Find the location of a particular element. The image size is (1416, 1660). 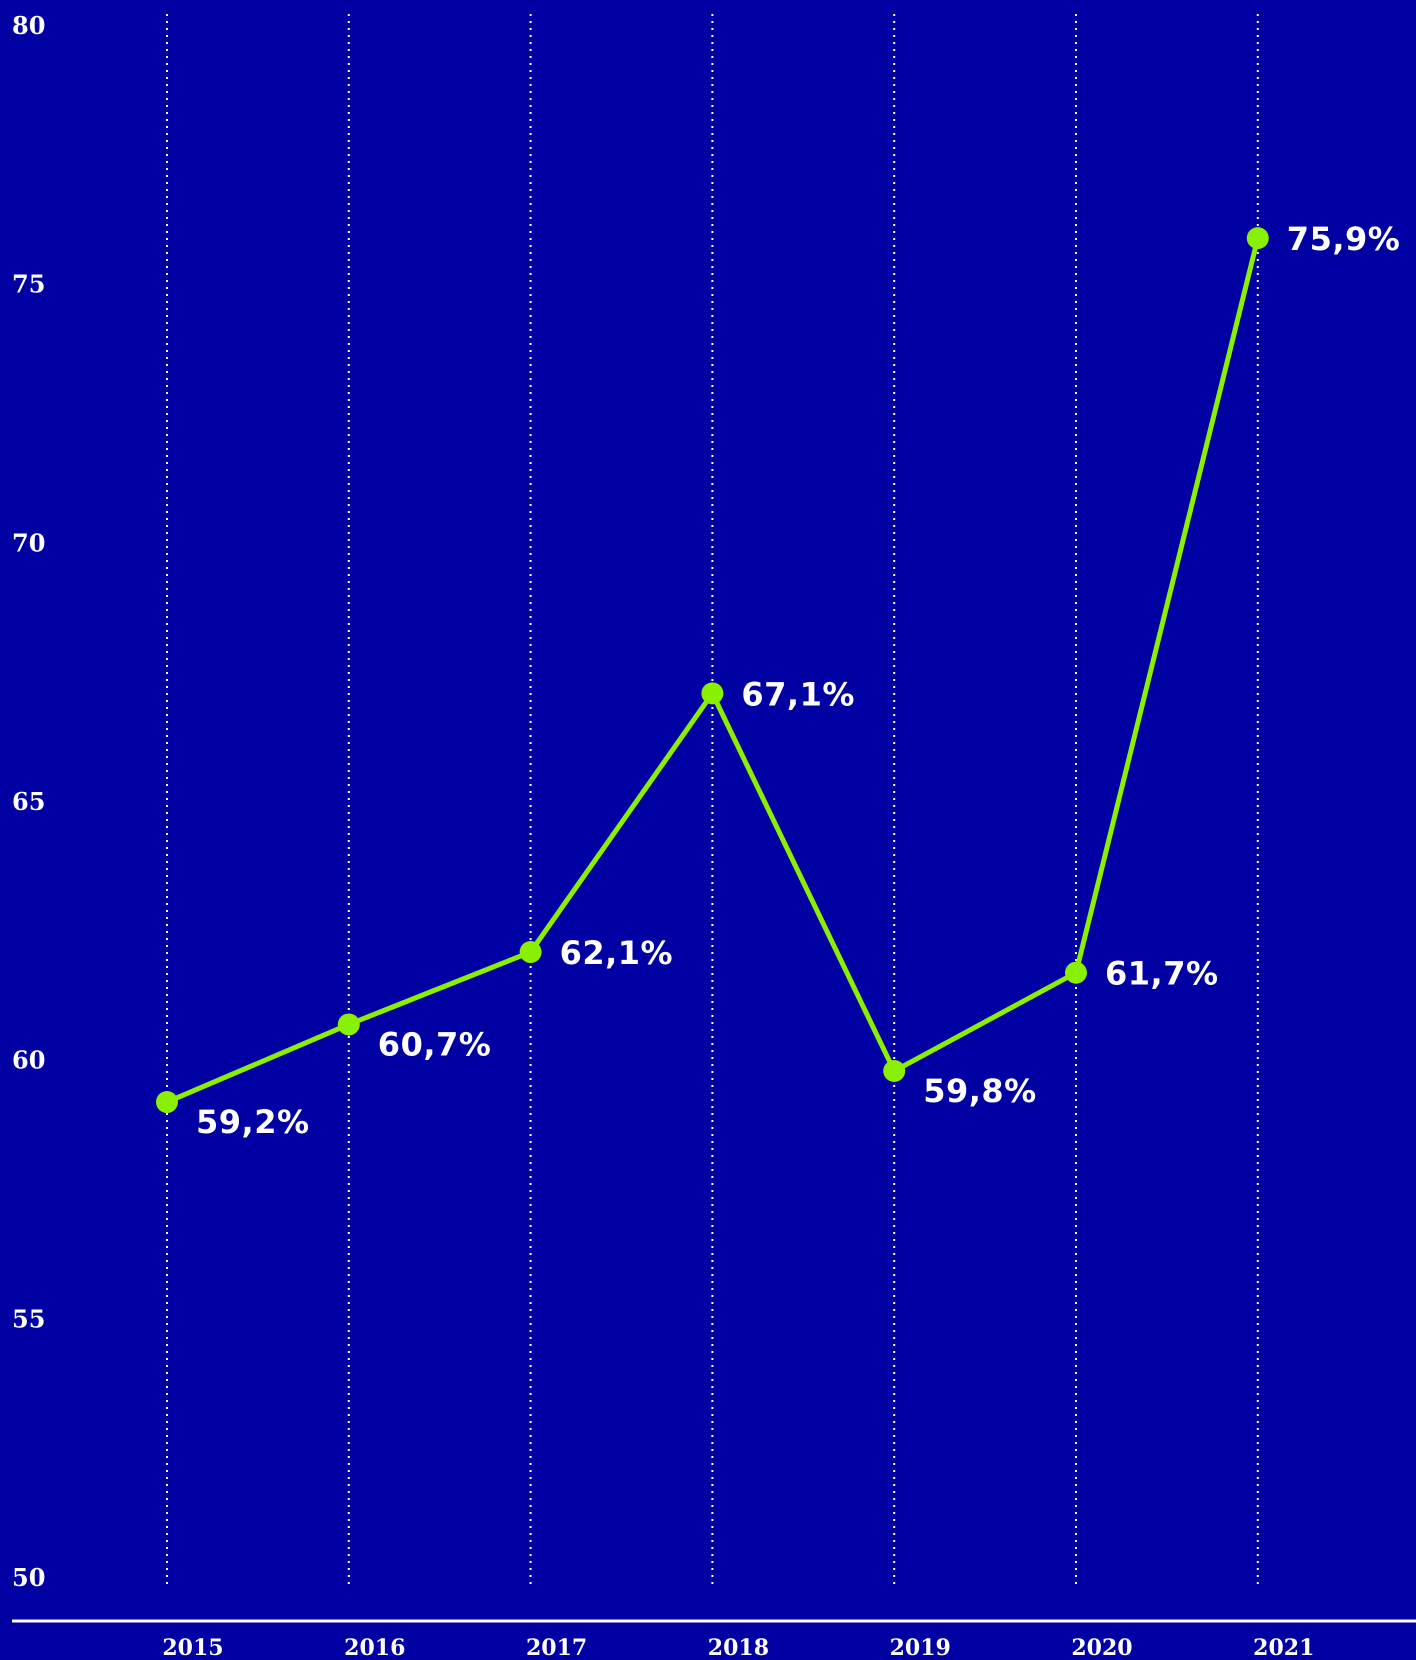

x-tick-label-2020: 2020 is located at coordinates (1101, 1647).